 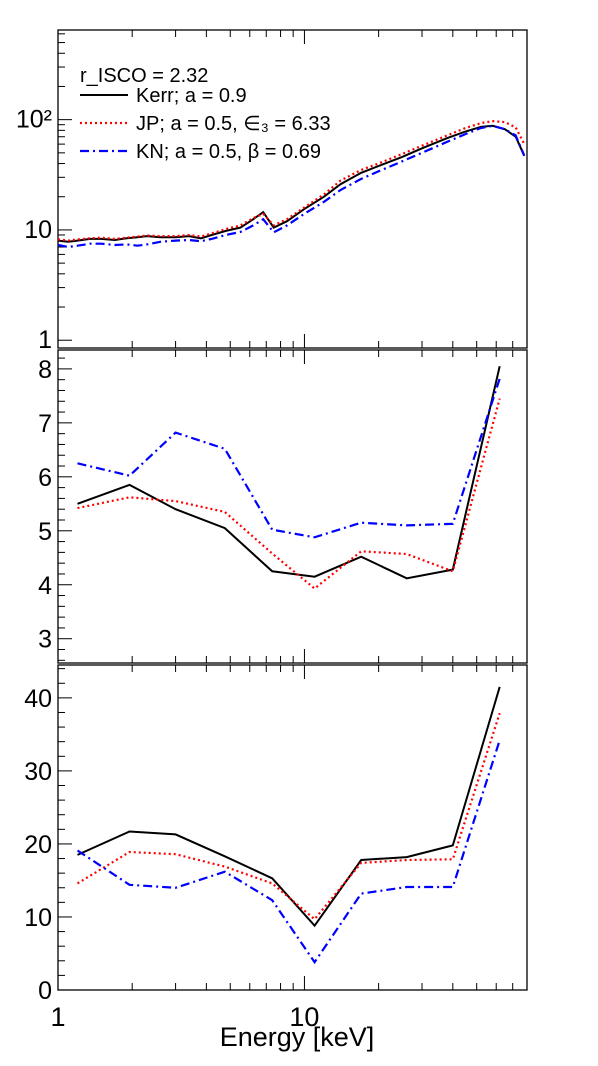 What do you see at coordinates (45, 340) in the screenshot?
I see `y-tick-label: 1` at bounding box center [45, 340].